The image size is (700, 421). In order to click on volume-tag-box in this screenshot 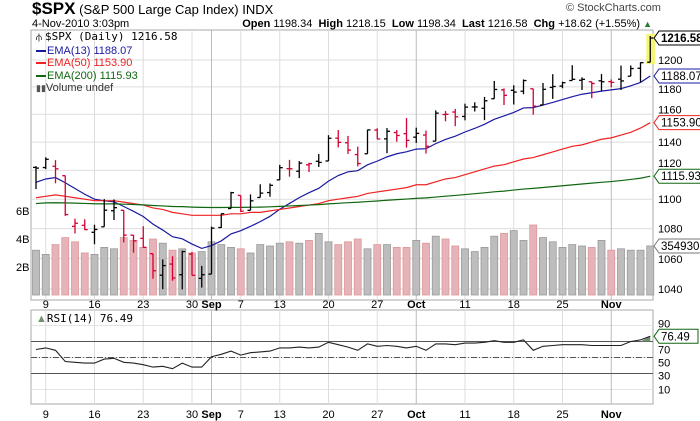, I will do `click(676, 246)`.